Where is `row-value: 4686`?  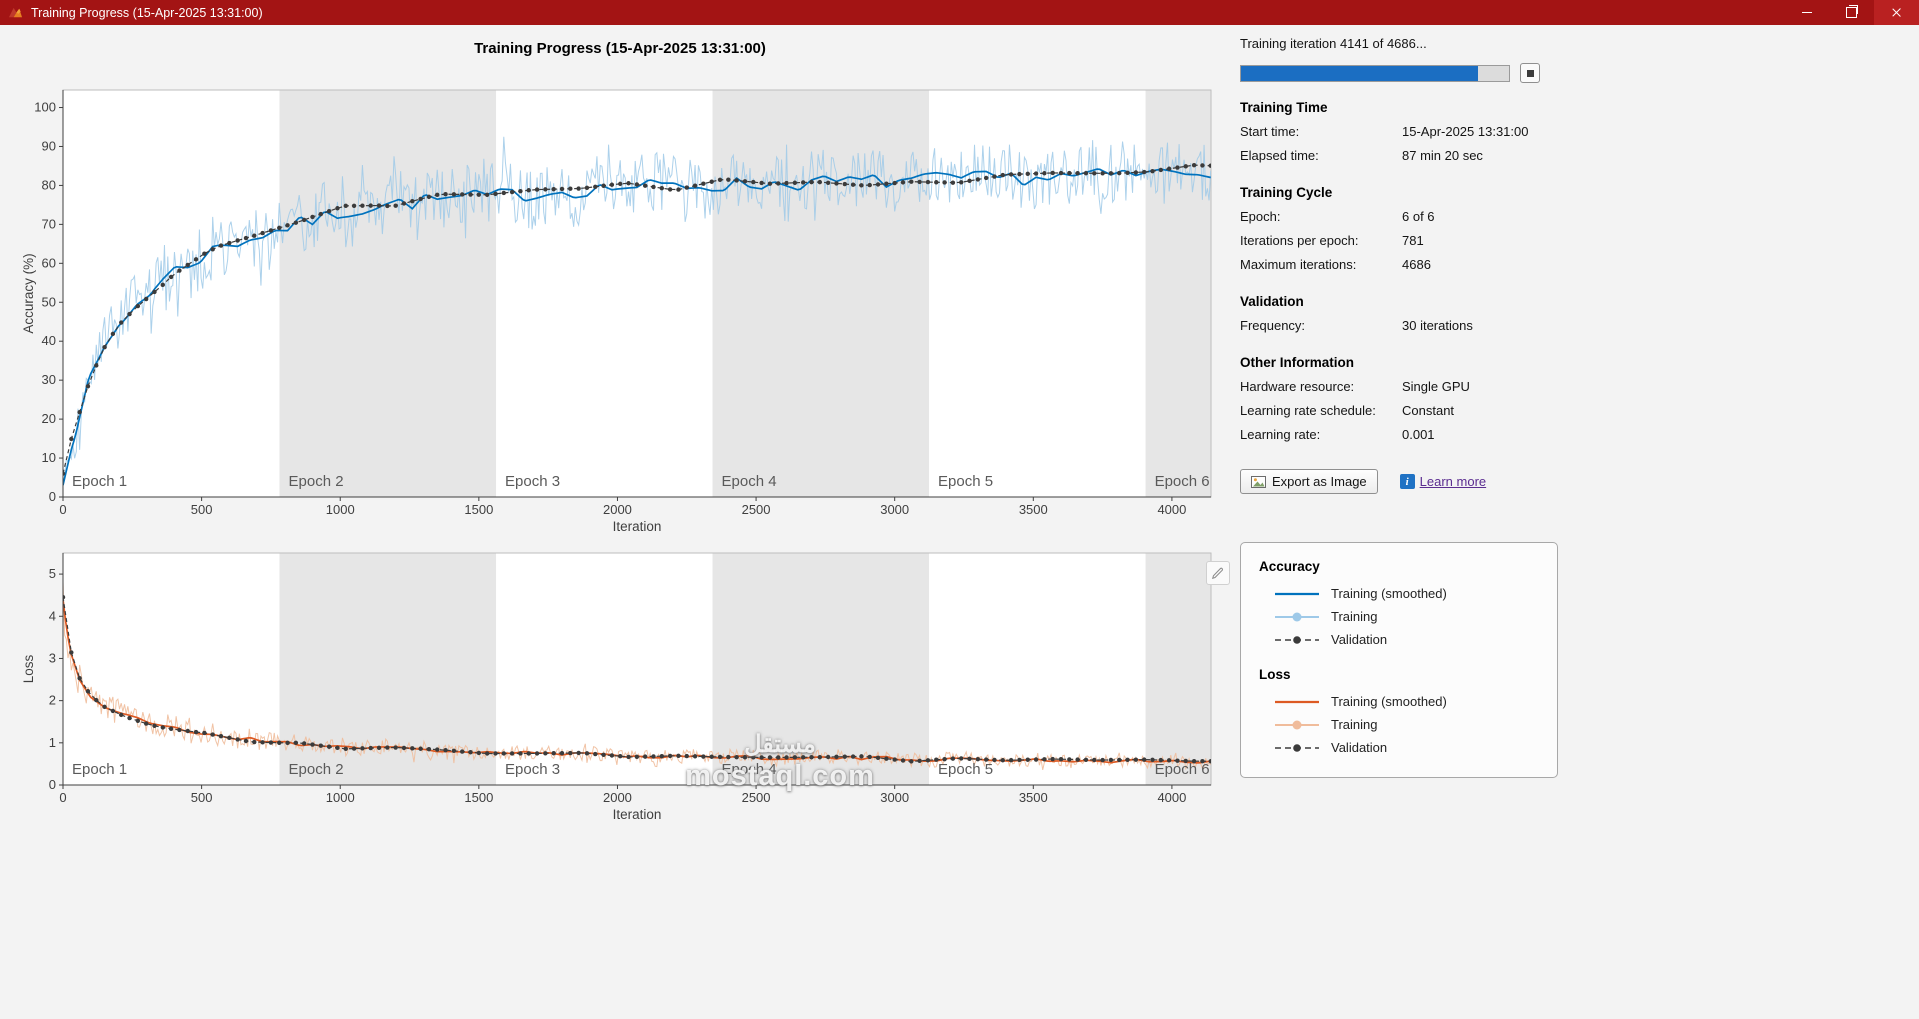 row-value: 4686 is located at coordinates (1416, 264).